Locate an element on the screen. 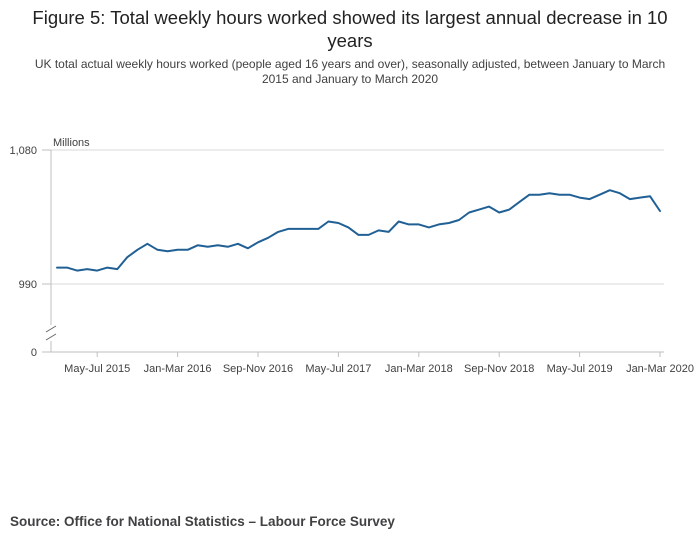 The width and height of the screenshot is (700, 549). y-tick-label: 990 is located at coordinates (28, 285).